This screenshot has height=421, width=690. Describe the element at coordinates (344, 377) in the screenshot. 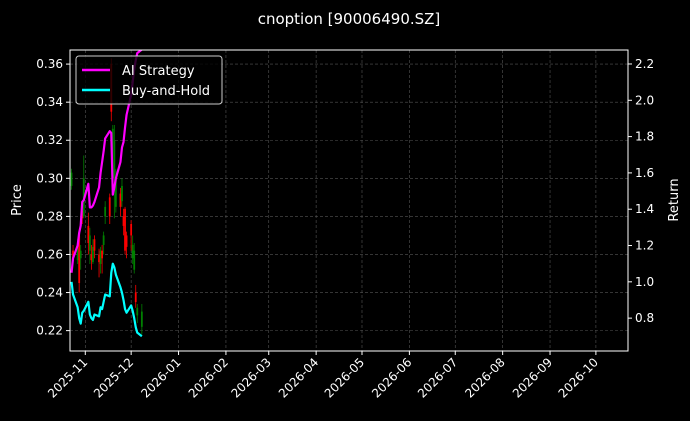

I see `x-tick-label: 2026-05` at that location.